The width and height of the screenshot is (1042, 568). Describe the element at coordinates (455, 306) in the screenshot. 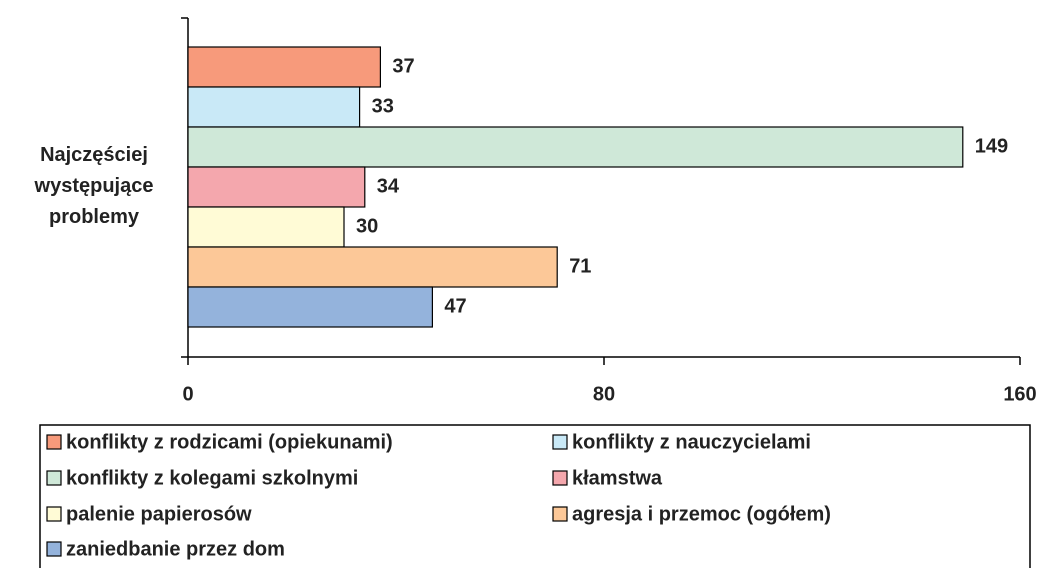

I see `data-label: 47` at that location.